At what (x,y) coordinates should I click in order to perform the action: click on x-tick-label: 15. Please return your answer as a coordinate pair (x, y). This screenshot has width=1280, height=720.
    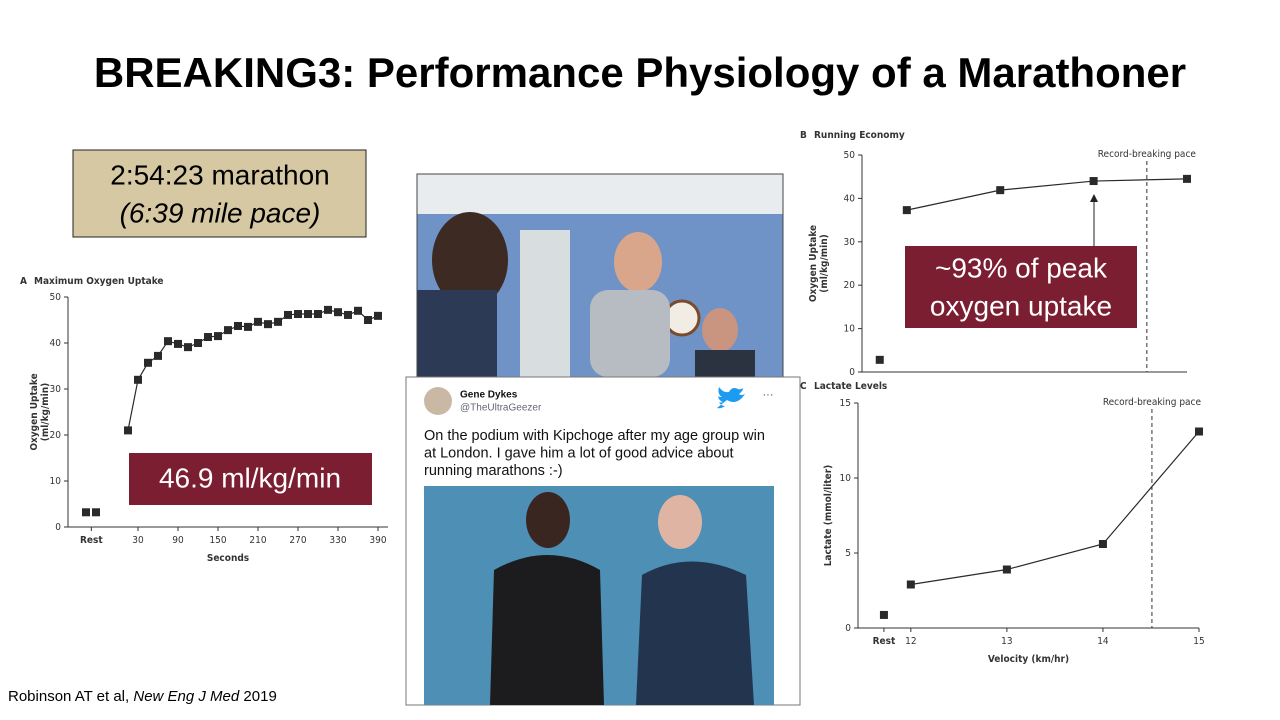
    Looking at the image, I should click on (1198, 641).